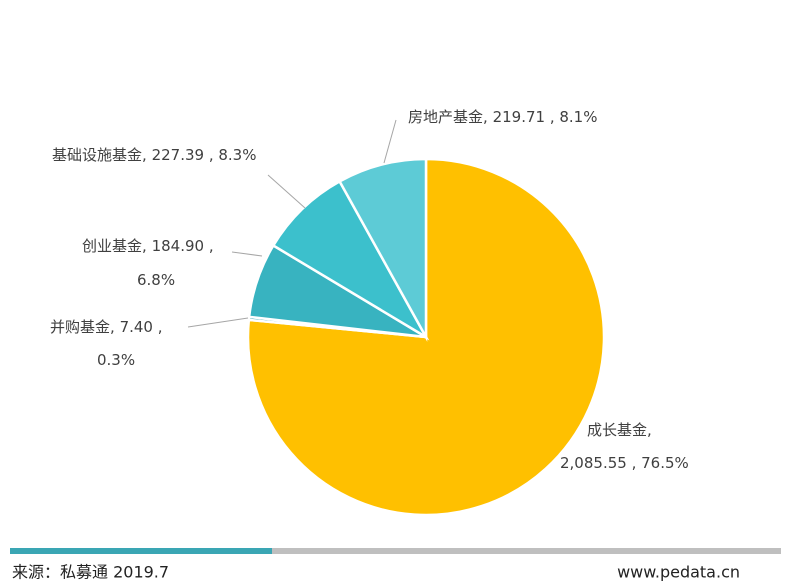 The height and width of the screenshot is (588, 787). What do you see at coordinates (178, 155) in the screenshot?
I see `label-value: 227.39` at bounding box center [178, 155].